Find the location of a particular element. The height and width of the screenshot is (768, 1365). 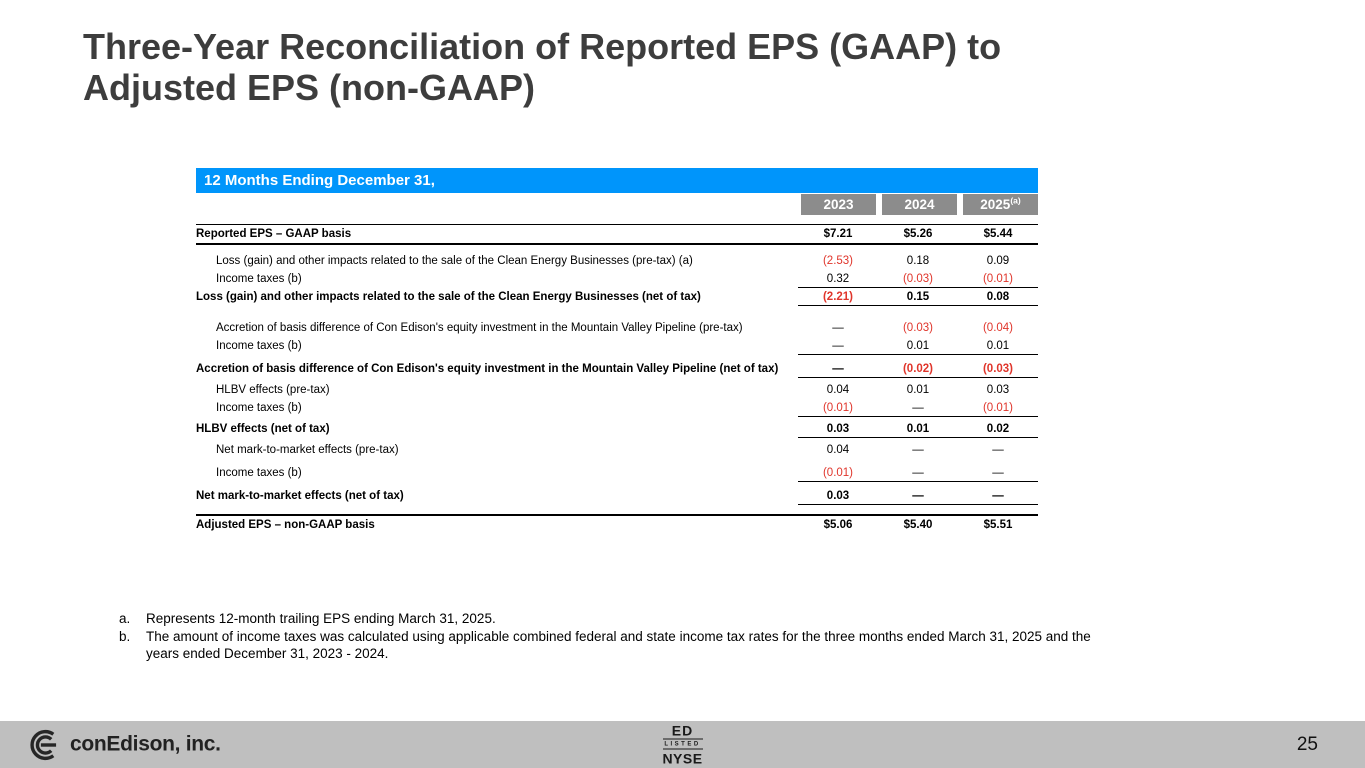

row-values: (0.01) — (0.01) is located at coordinates (918, 408).